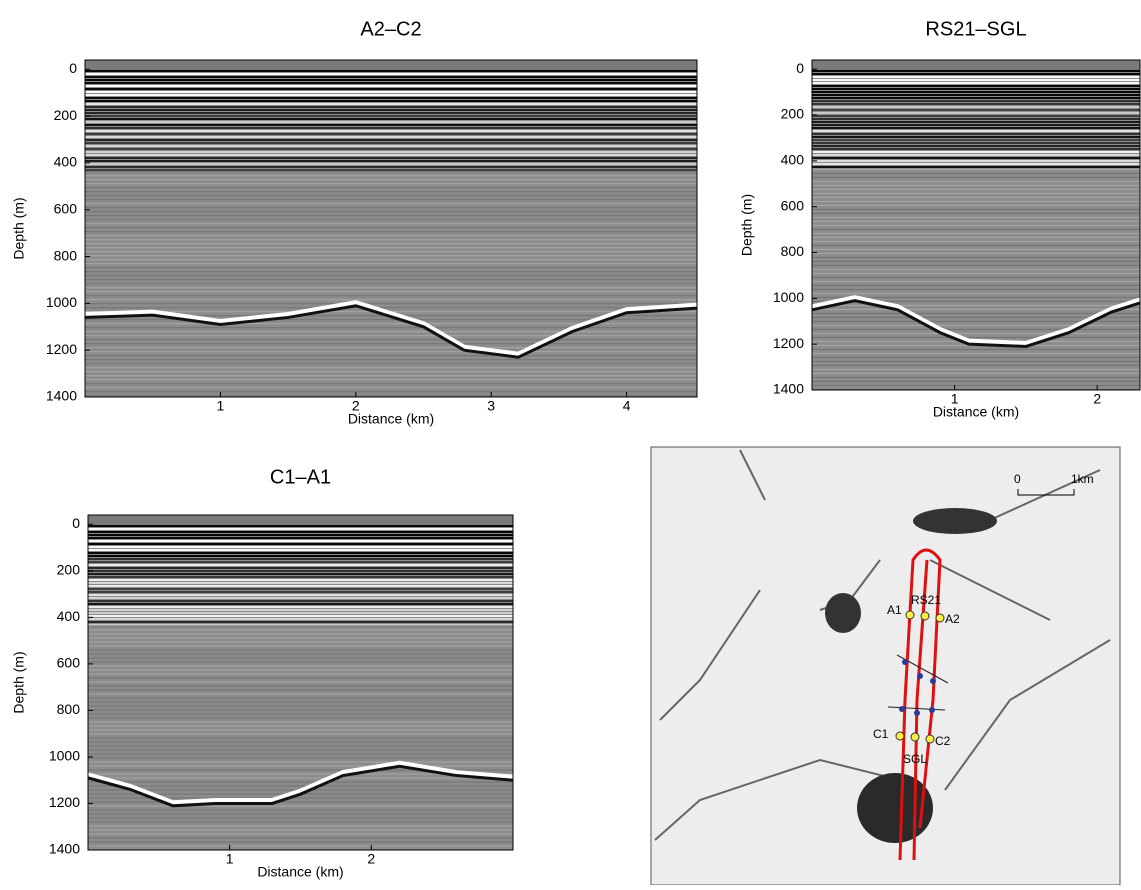 This screenshot has width=1141, height=890. I want to click on x-tick-label: 2, so click(356, 406).